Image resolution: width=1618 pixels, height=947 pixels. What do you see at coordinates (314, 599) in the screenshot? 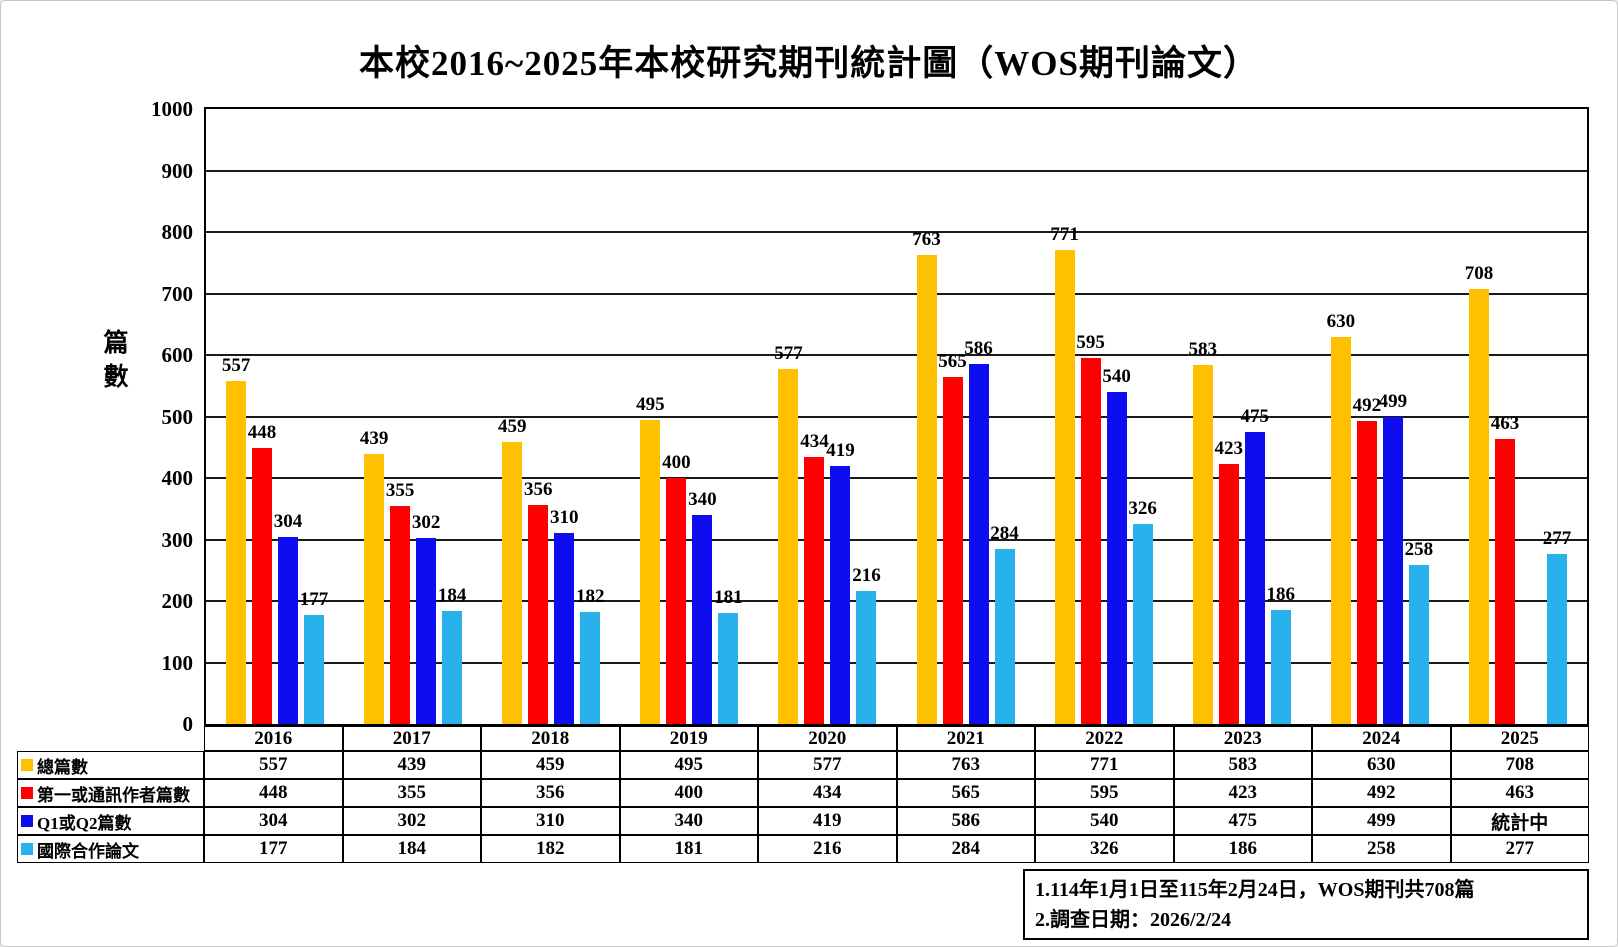
I see `bar-value-label-series4-2016: 177` at bounding box center [314, 599].